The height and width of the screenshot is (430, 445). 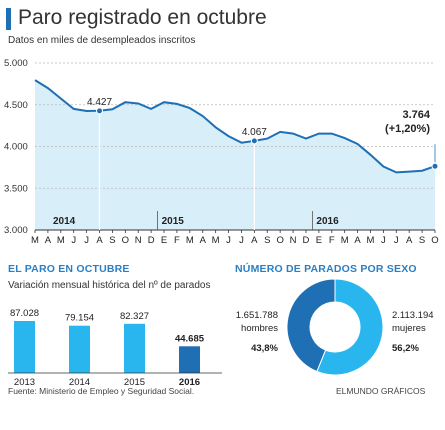 I want to click on y-tick-label: 4.500, so click(x=16, y=105).